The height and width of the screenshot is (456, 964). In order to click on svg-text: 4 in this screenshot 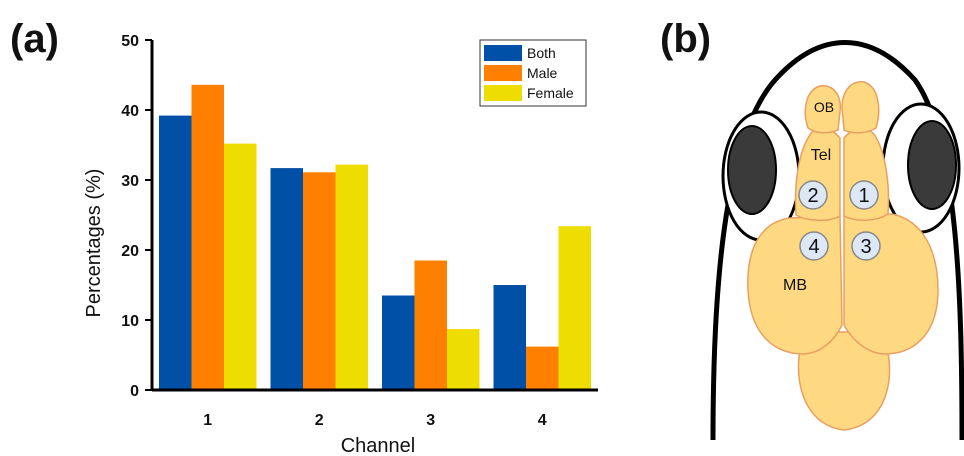, I will do `click(813, 247)`.